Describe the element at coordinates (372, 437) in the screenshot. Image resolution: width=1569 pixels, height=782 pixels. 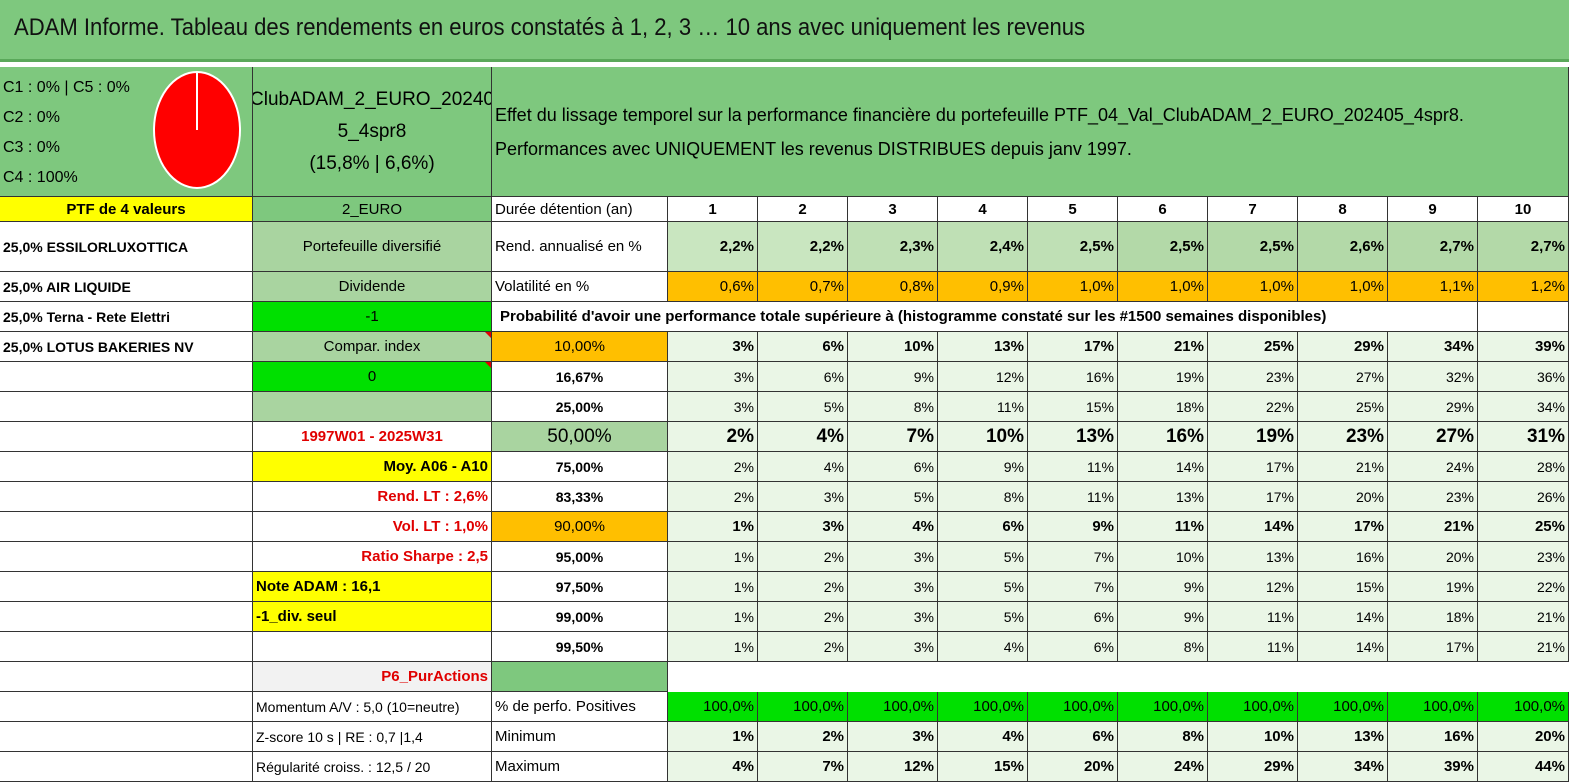
I see `mid-period: 1997W01 - 2025W31` at that location.